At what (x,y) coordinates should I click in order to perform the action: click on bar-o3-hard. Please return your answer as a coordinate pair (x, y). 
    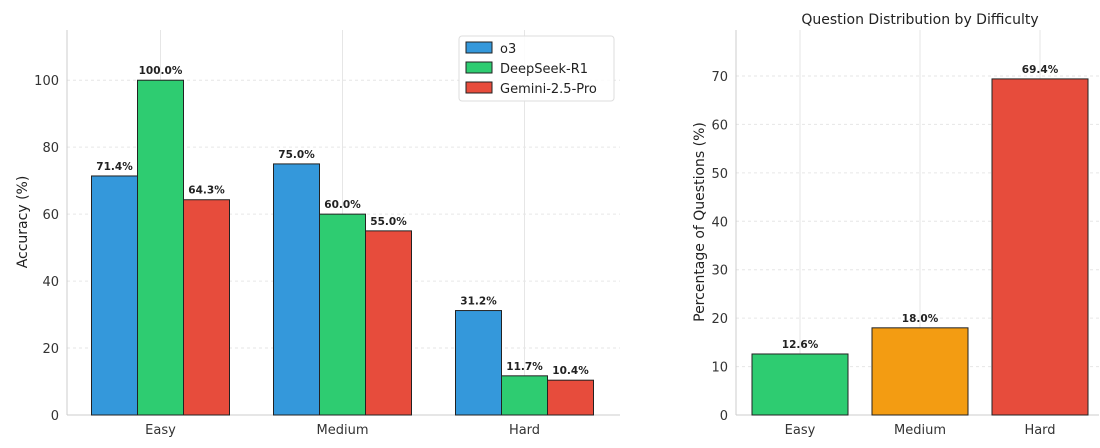
    Looking at the image, I should click on (478, 363).